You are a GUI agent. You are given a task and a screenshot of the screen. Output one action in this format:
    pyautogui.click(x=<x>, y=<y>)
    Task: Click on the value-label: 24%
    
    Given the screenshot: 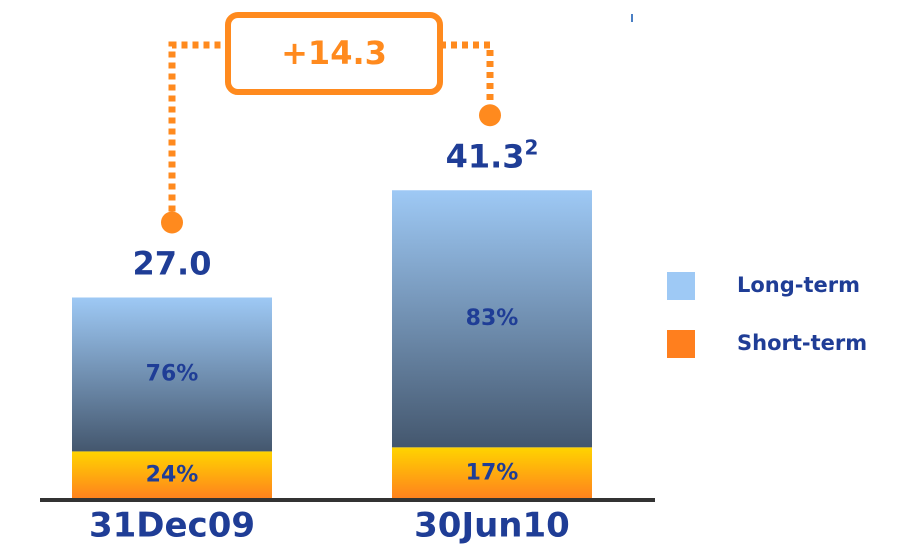 What is the action you would take?
    pyautogui.click(x=172, y=475)
    